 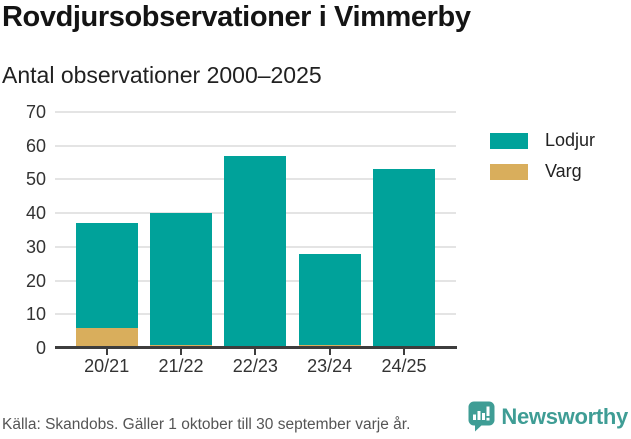 I want to click on y-tick-label: 10, so click(x=35, y=314).